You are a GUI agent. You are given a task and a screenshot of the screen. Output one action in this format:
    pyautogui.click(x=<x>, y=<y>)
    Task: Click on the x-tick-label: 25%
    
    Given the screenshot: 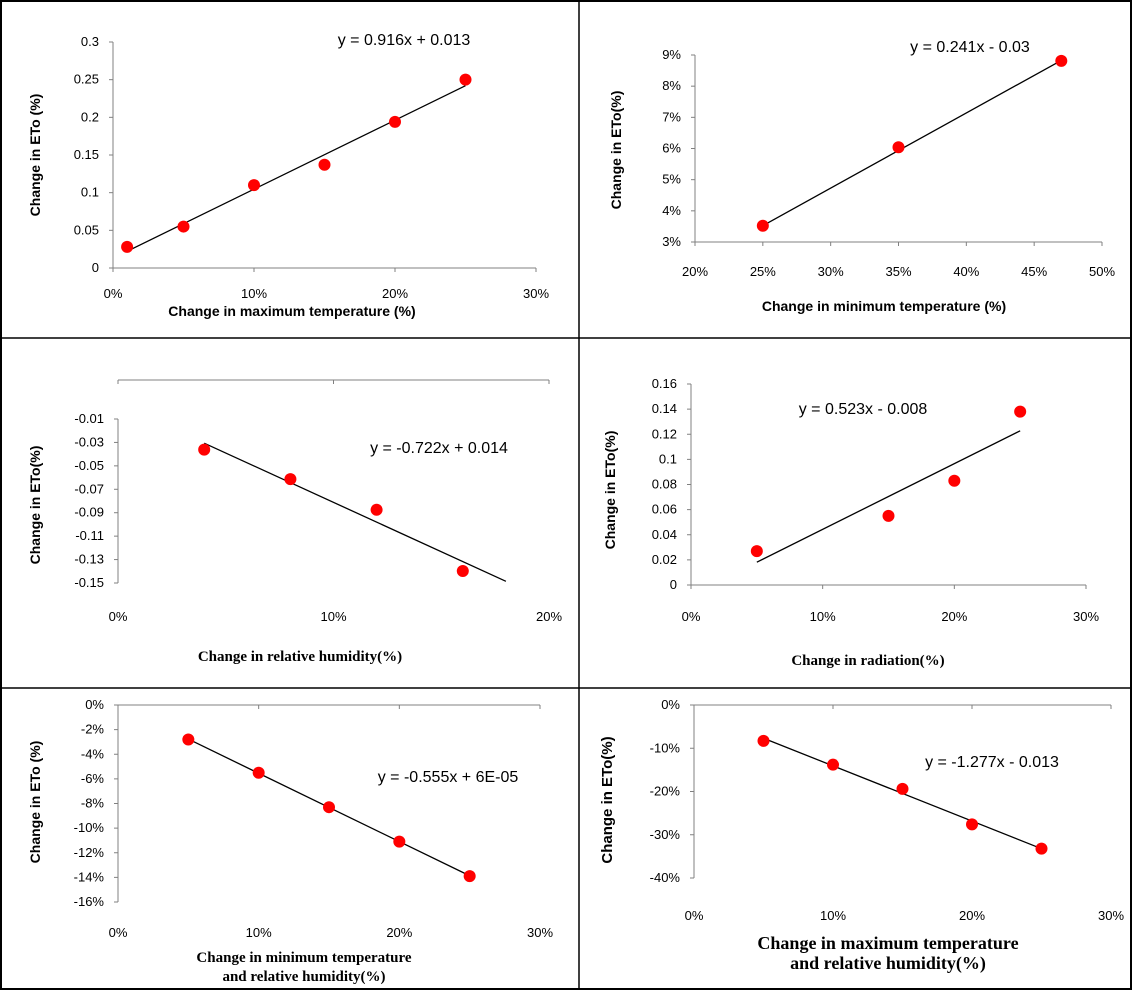 What is the action you would take?
    pyautogui.click(x=763, y=271)
    